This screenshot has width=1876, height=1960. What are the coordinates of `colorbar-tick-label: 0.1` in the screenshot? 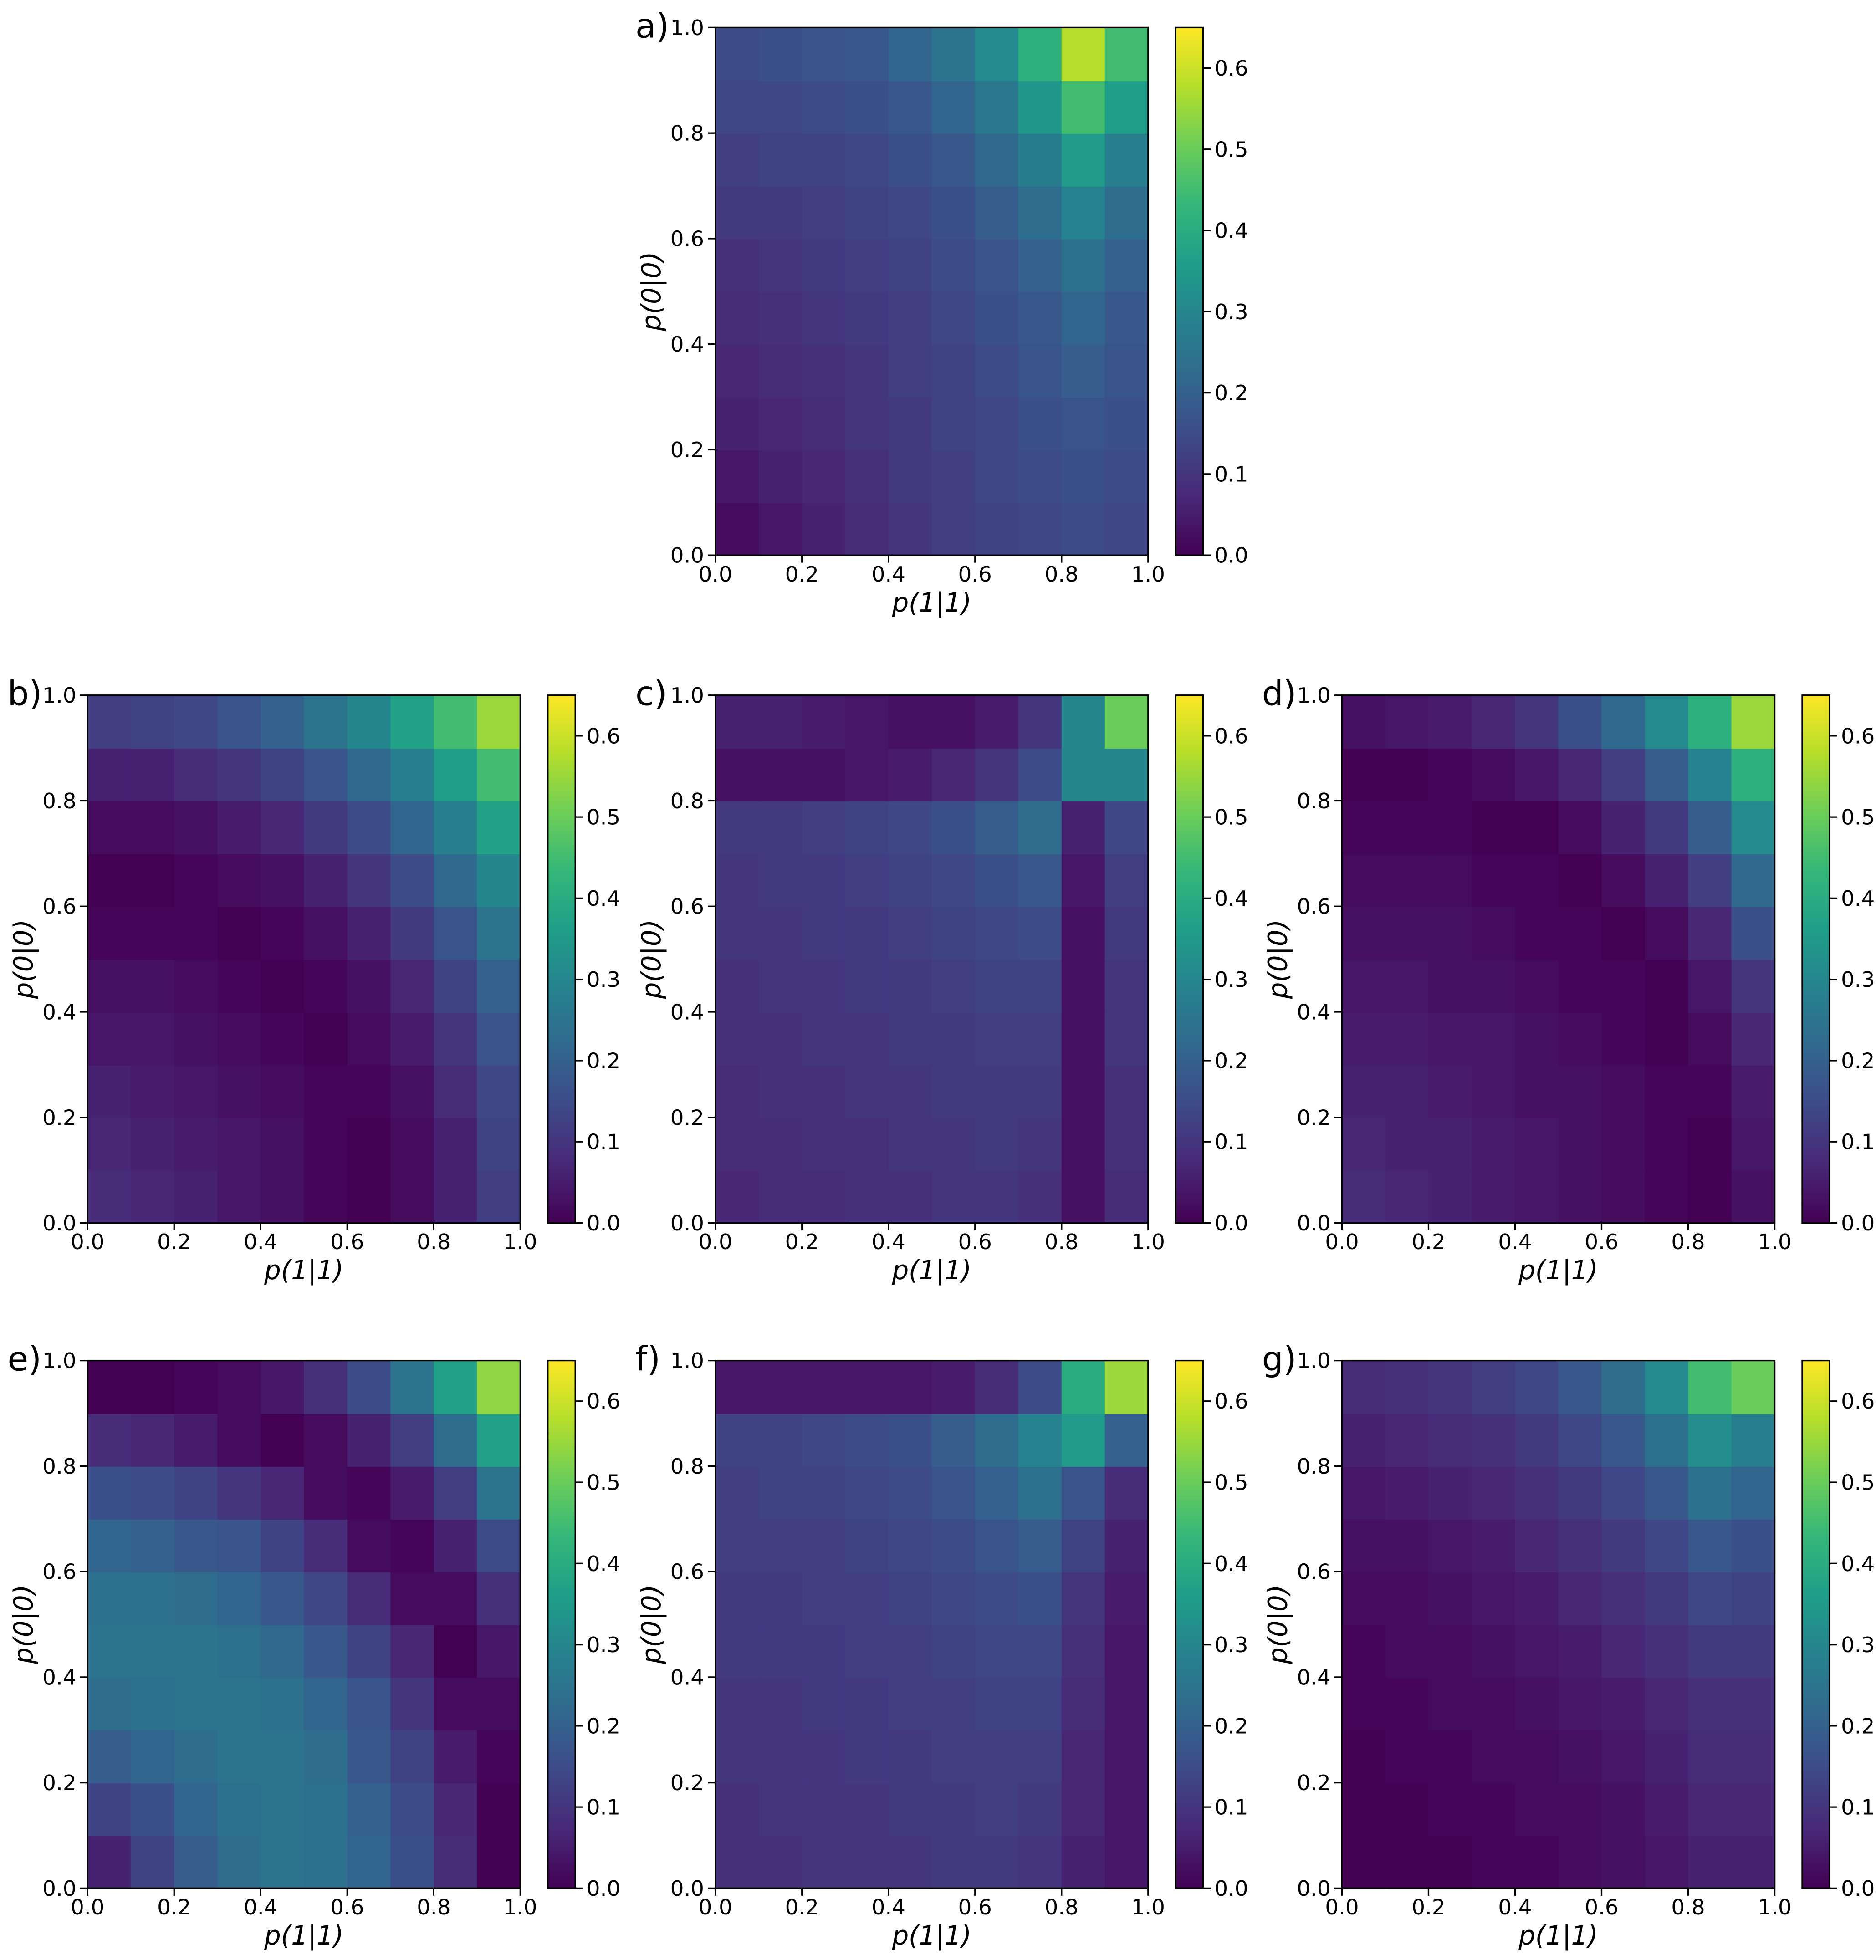 It's located at (603, 1808).